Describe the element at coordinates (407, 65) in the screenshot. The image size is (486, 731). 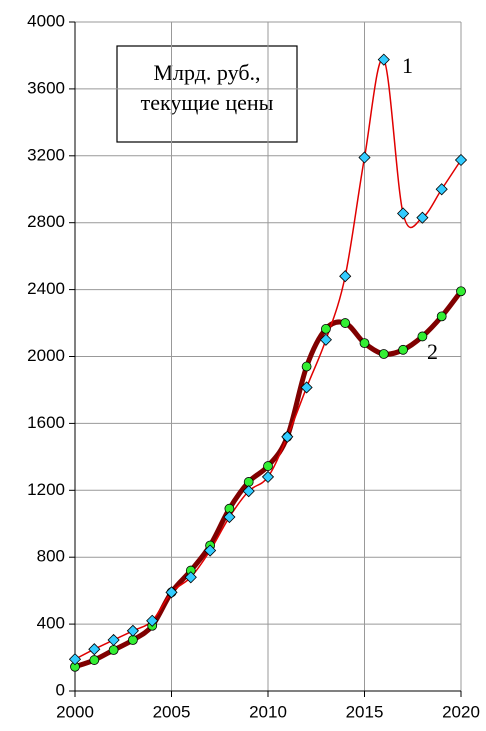
I see `series-label: 1` at that location.